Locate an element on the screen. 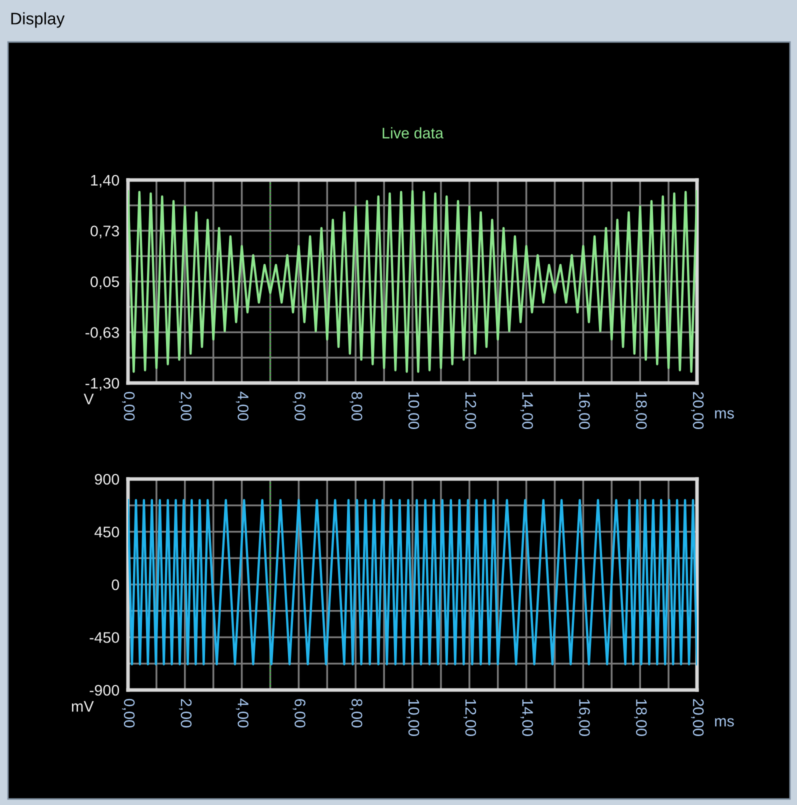 This screenshot has height=805, width=797. text: Display is located at coordinates (38, 20).